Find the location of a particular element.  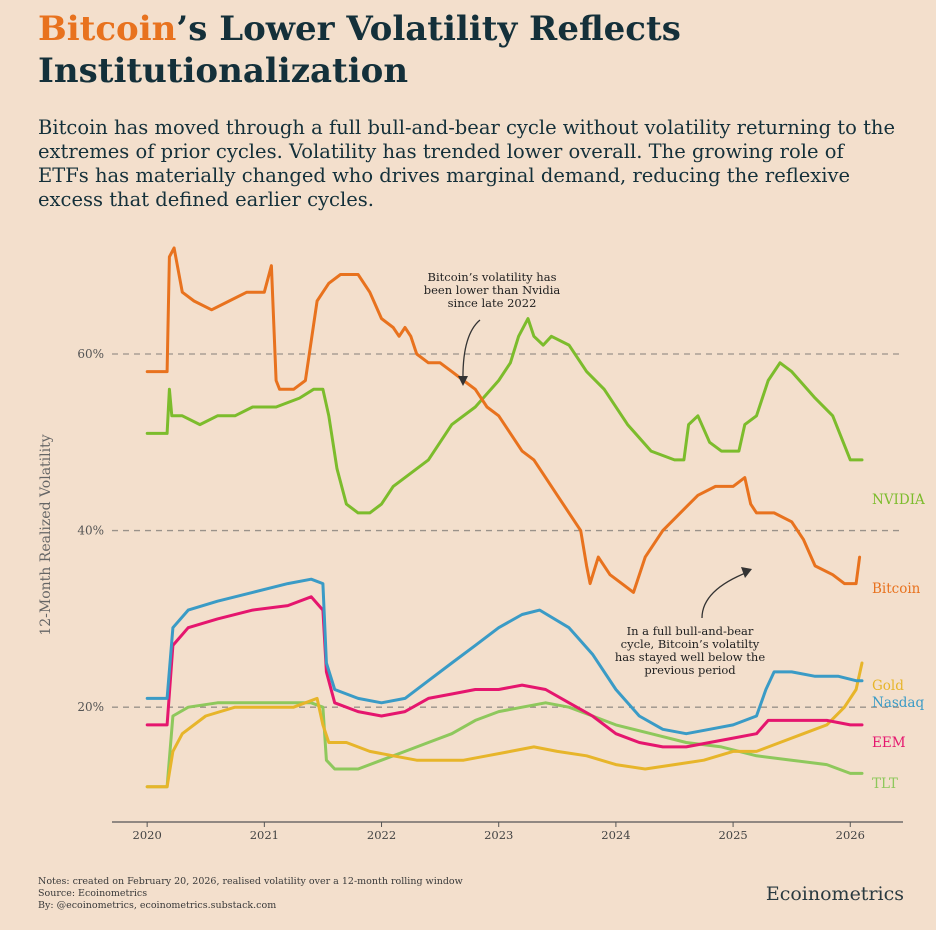

annotation-bottom-line: In a full bull-and-bear is located at coordinates (690, 631).